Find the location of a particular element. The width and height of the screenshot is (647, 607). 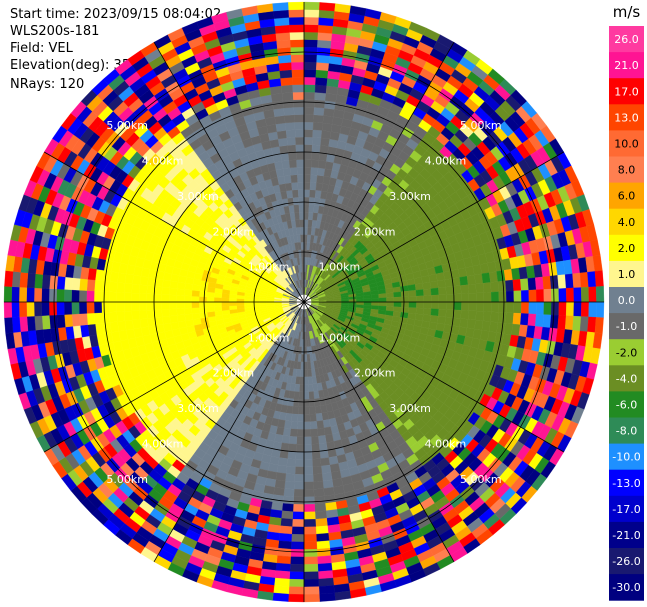

range-ring-label: 4.00km is located at coordinates (163, 161).